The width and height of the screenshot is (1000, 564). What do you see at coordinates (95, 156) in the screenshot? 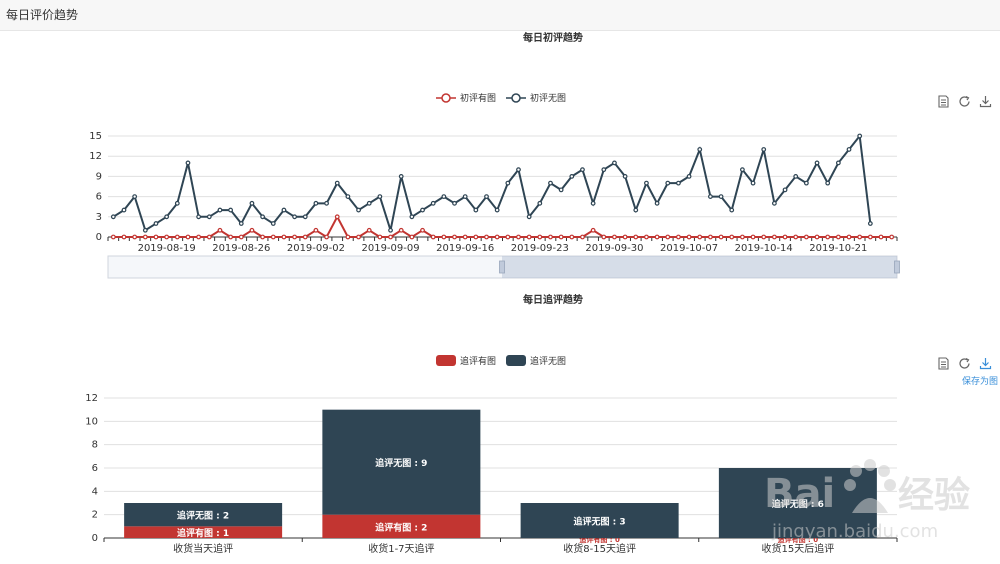
I see `y-tick-label: 12` at bounding box center [95, 156].